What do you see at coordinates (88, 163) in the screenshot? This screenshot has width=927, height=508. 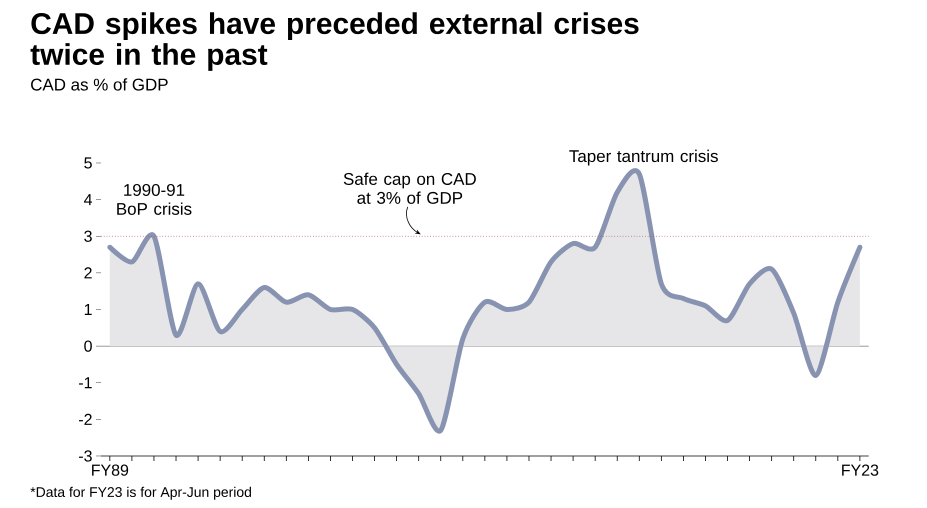 I see `y-tick-label: 5` at bounding box center [88, 163].